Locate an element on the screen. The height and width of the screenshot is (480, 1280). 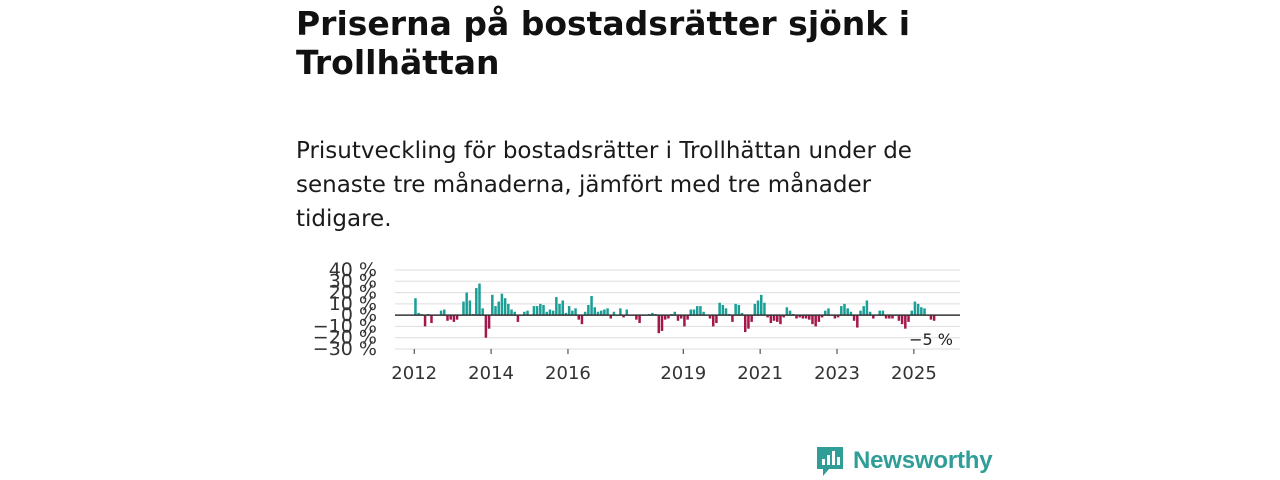
grid-layer is located at coordinates (677, 309).